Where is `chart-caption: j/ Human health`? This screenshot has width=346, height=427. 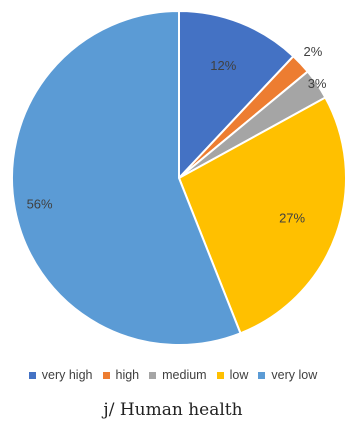
chart-caption: j/ Human health is located at coordinates (173, 410).